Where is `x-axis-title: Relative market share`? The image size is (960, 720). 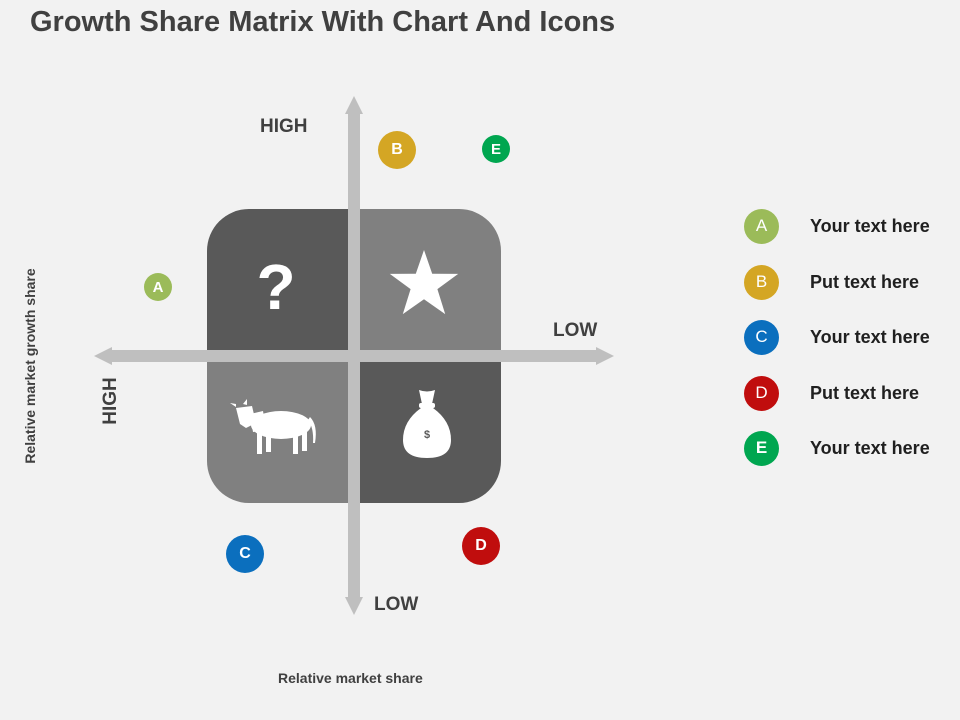
x-axis-title: Relative market share is located at coordinates (350, 678).